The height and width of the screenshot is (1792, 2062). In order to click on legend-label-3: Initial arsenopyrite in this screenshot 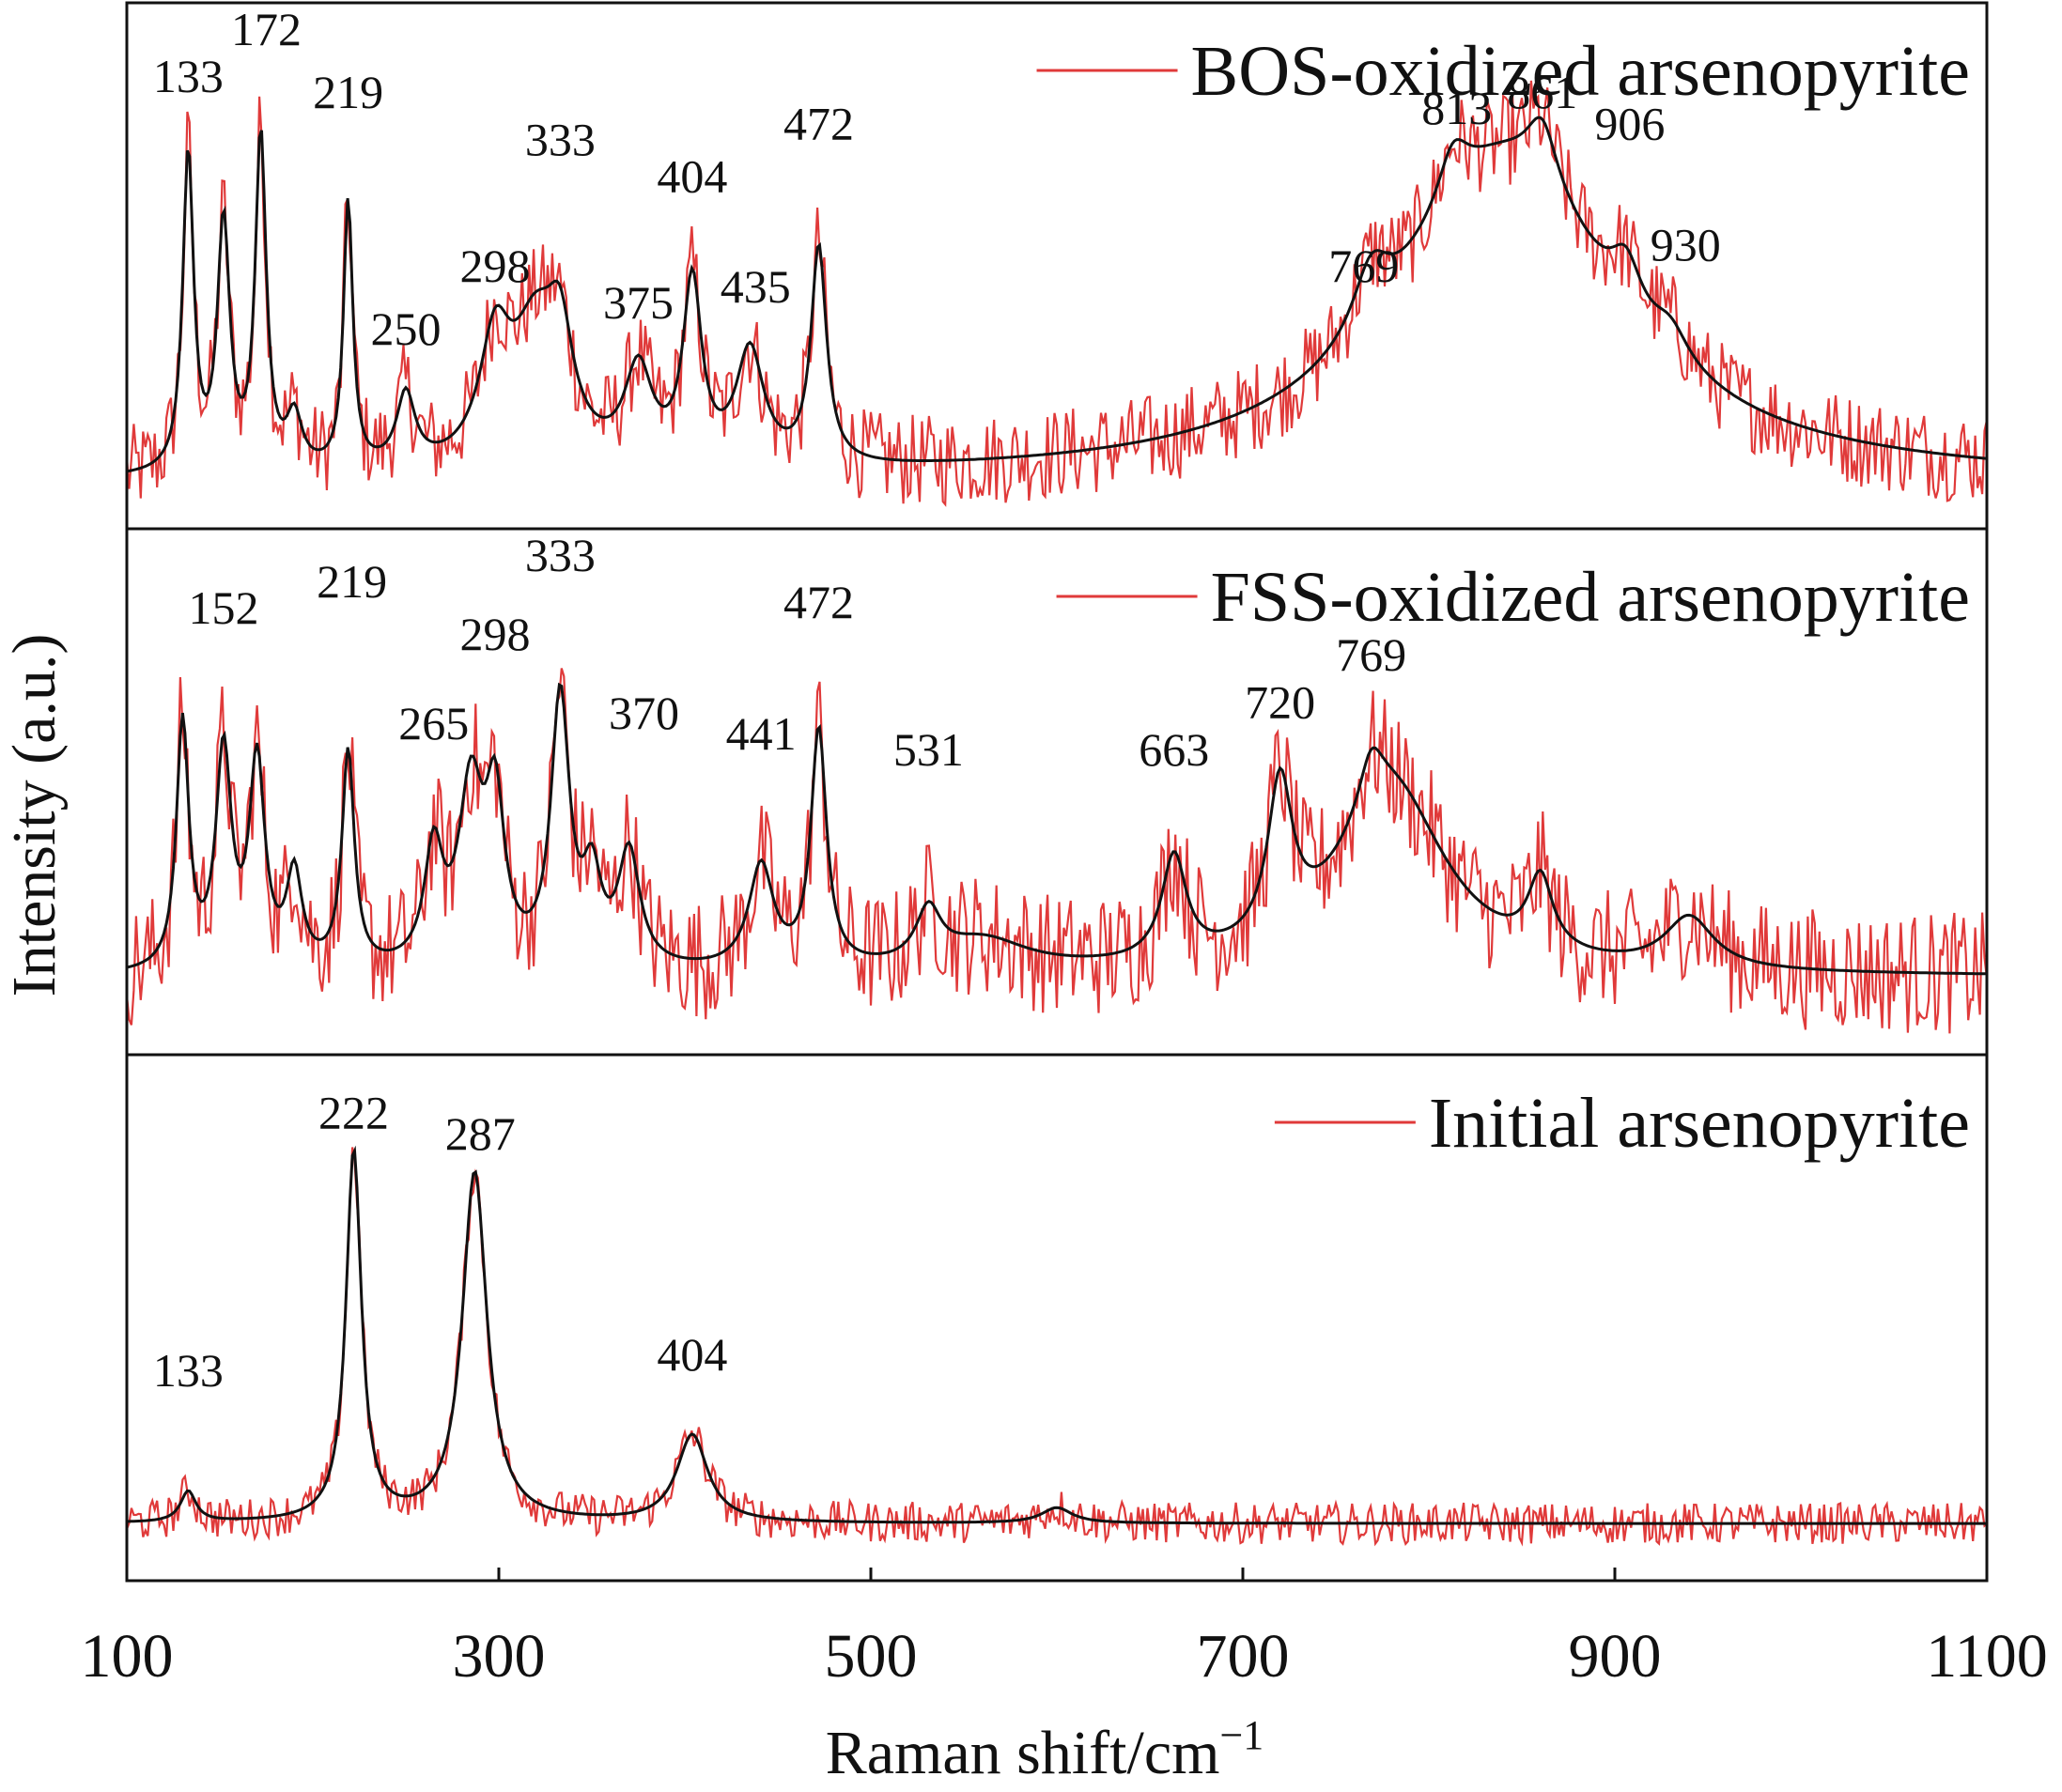, I will do `click(1699, 1123)`.